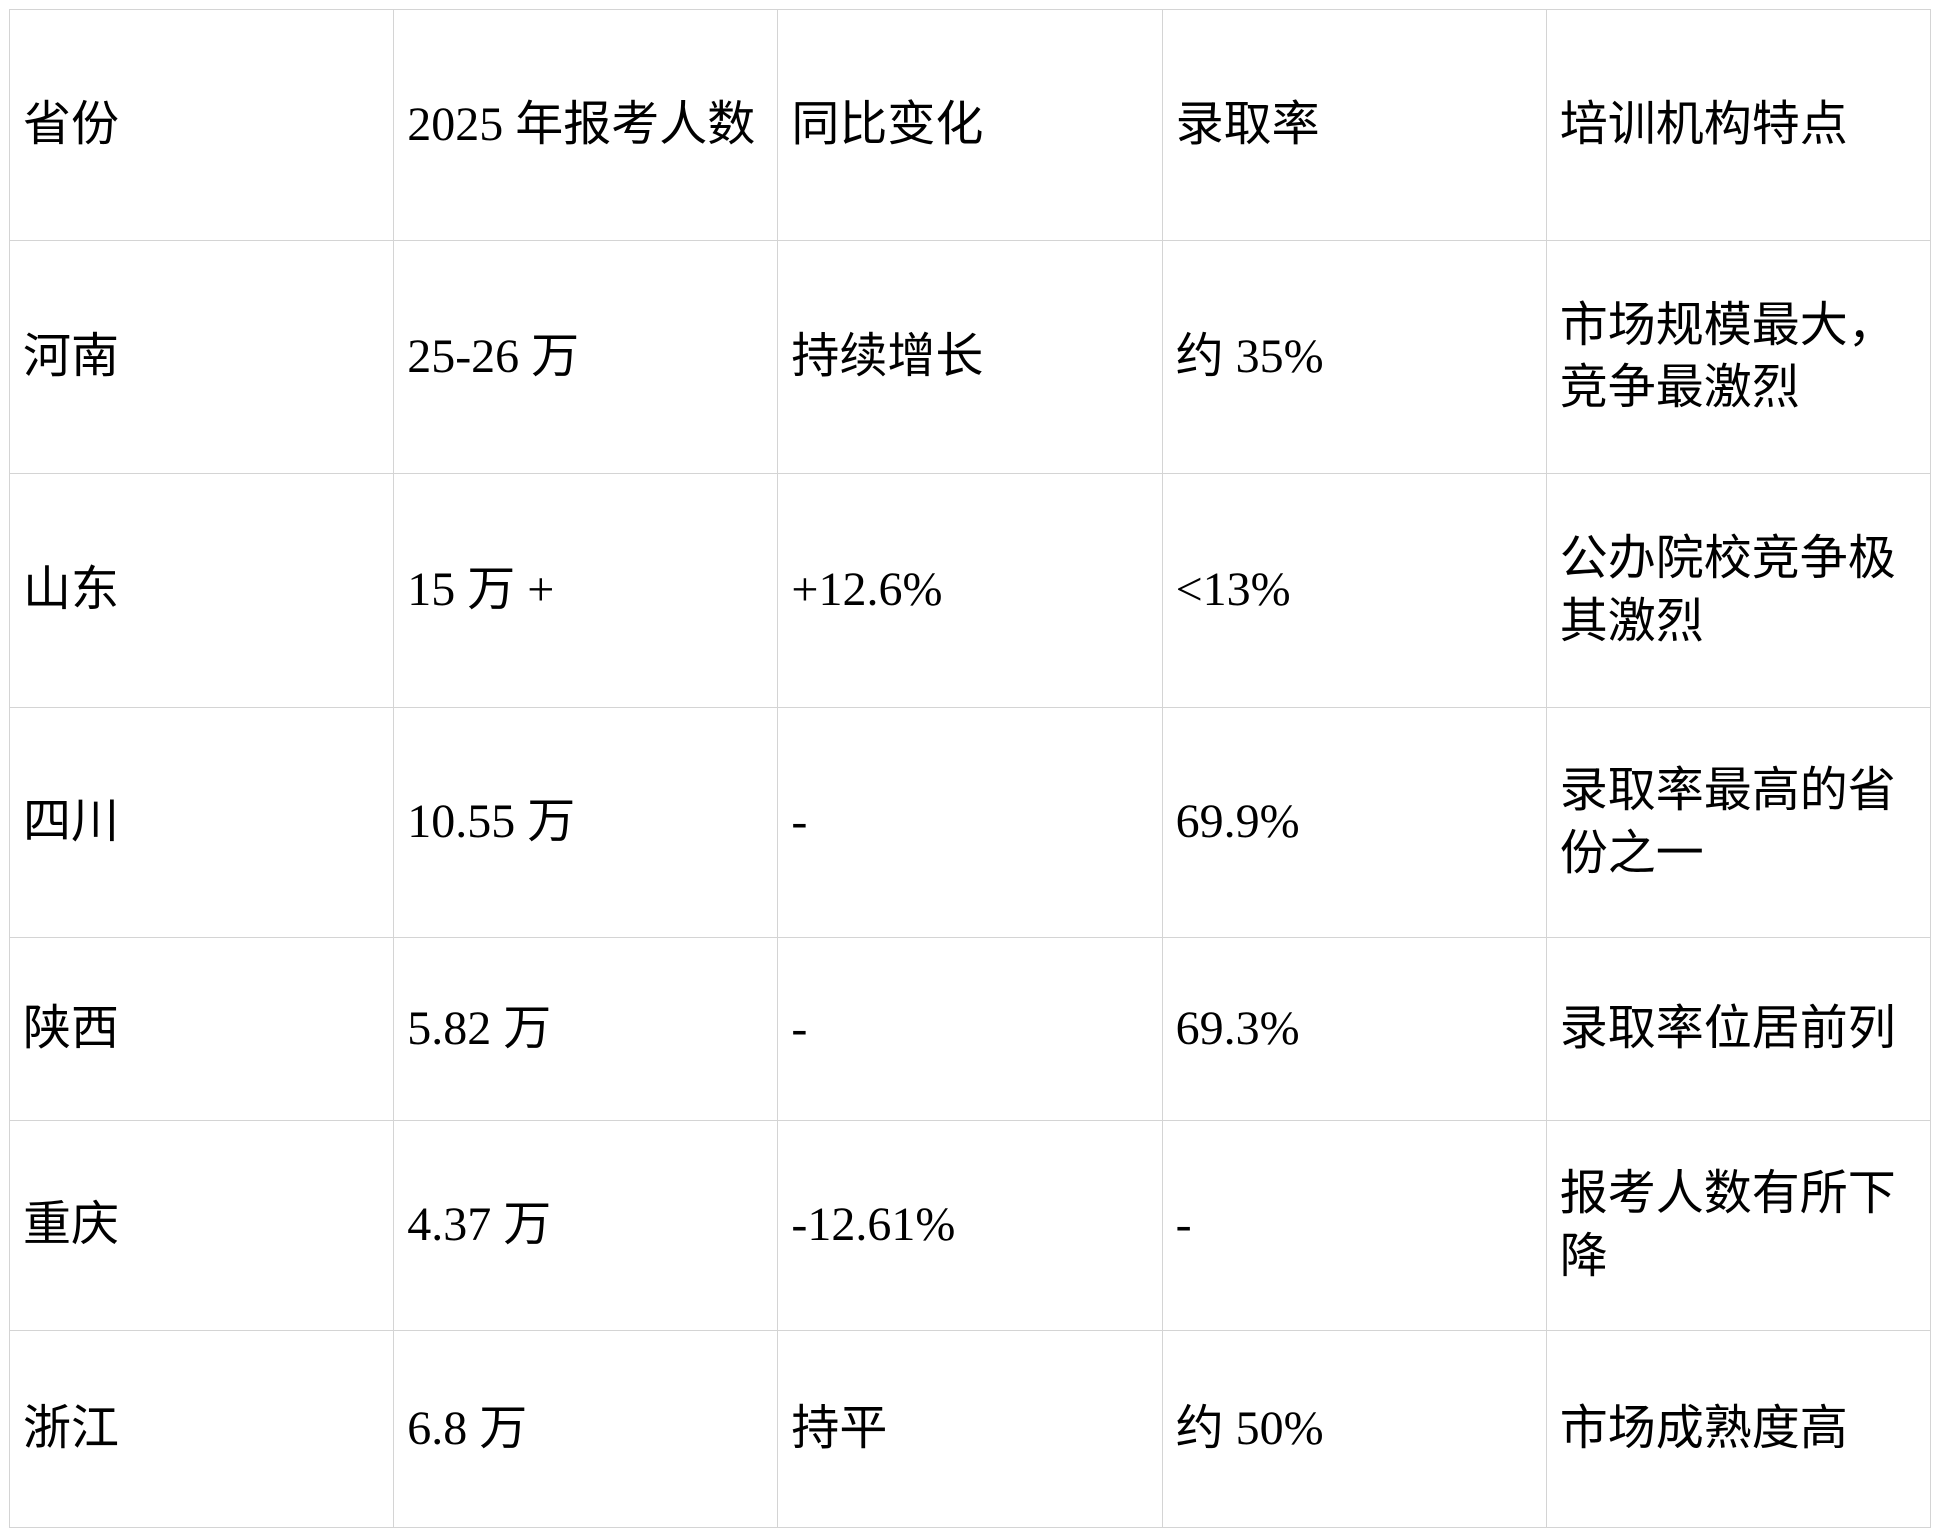  I want to click on table-row: 四川 10.55 万 - 69.9% 录取率最高的省份之一, so click(970, 822).